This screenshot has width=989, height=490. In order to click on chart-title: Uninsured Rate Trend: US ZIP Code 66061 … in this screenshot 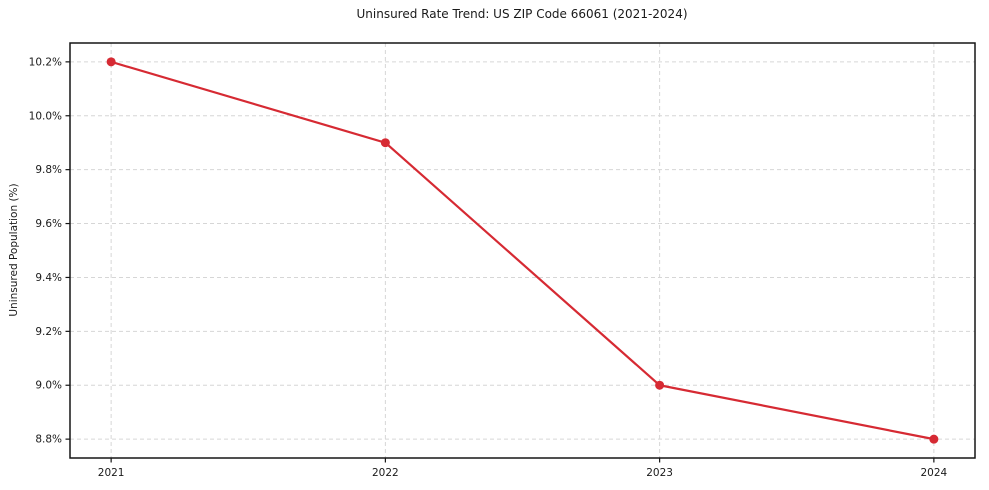, I will do `click(522, 14)`.